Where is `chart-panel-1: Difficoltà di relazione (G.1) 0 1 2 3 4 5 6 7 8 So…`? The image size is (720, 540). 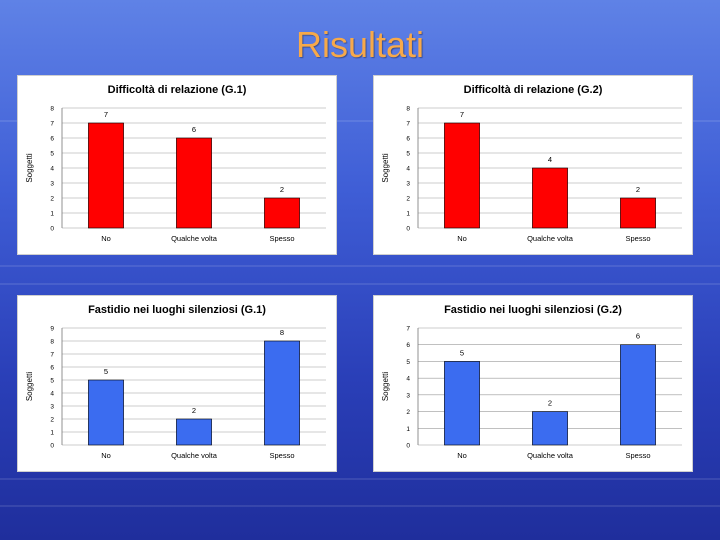 chart-panel-1: Difficoltà di relazione (G.1) 0 1 2 3 4 5 6 7 8 So… is located at coordinates (177, 165).